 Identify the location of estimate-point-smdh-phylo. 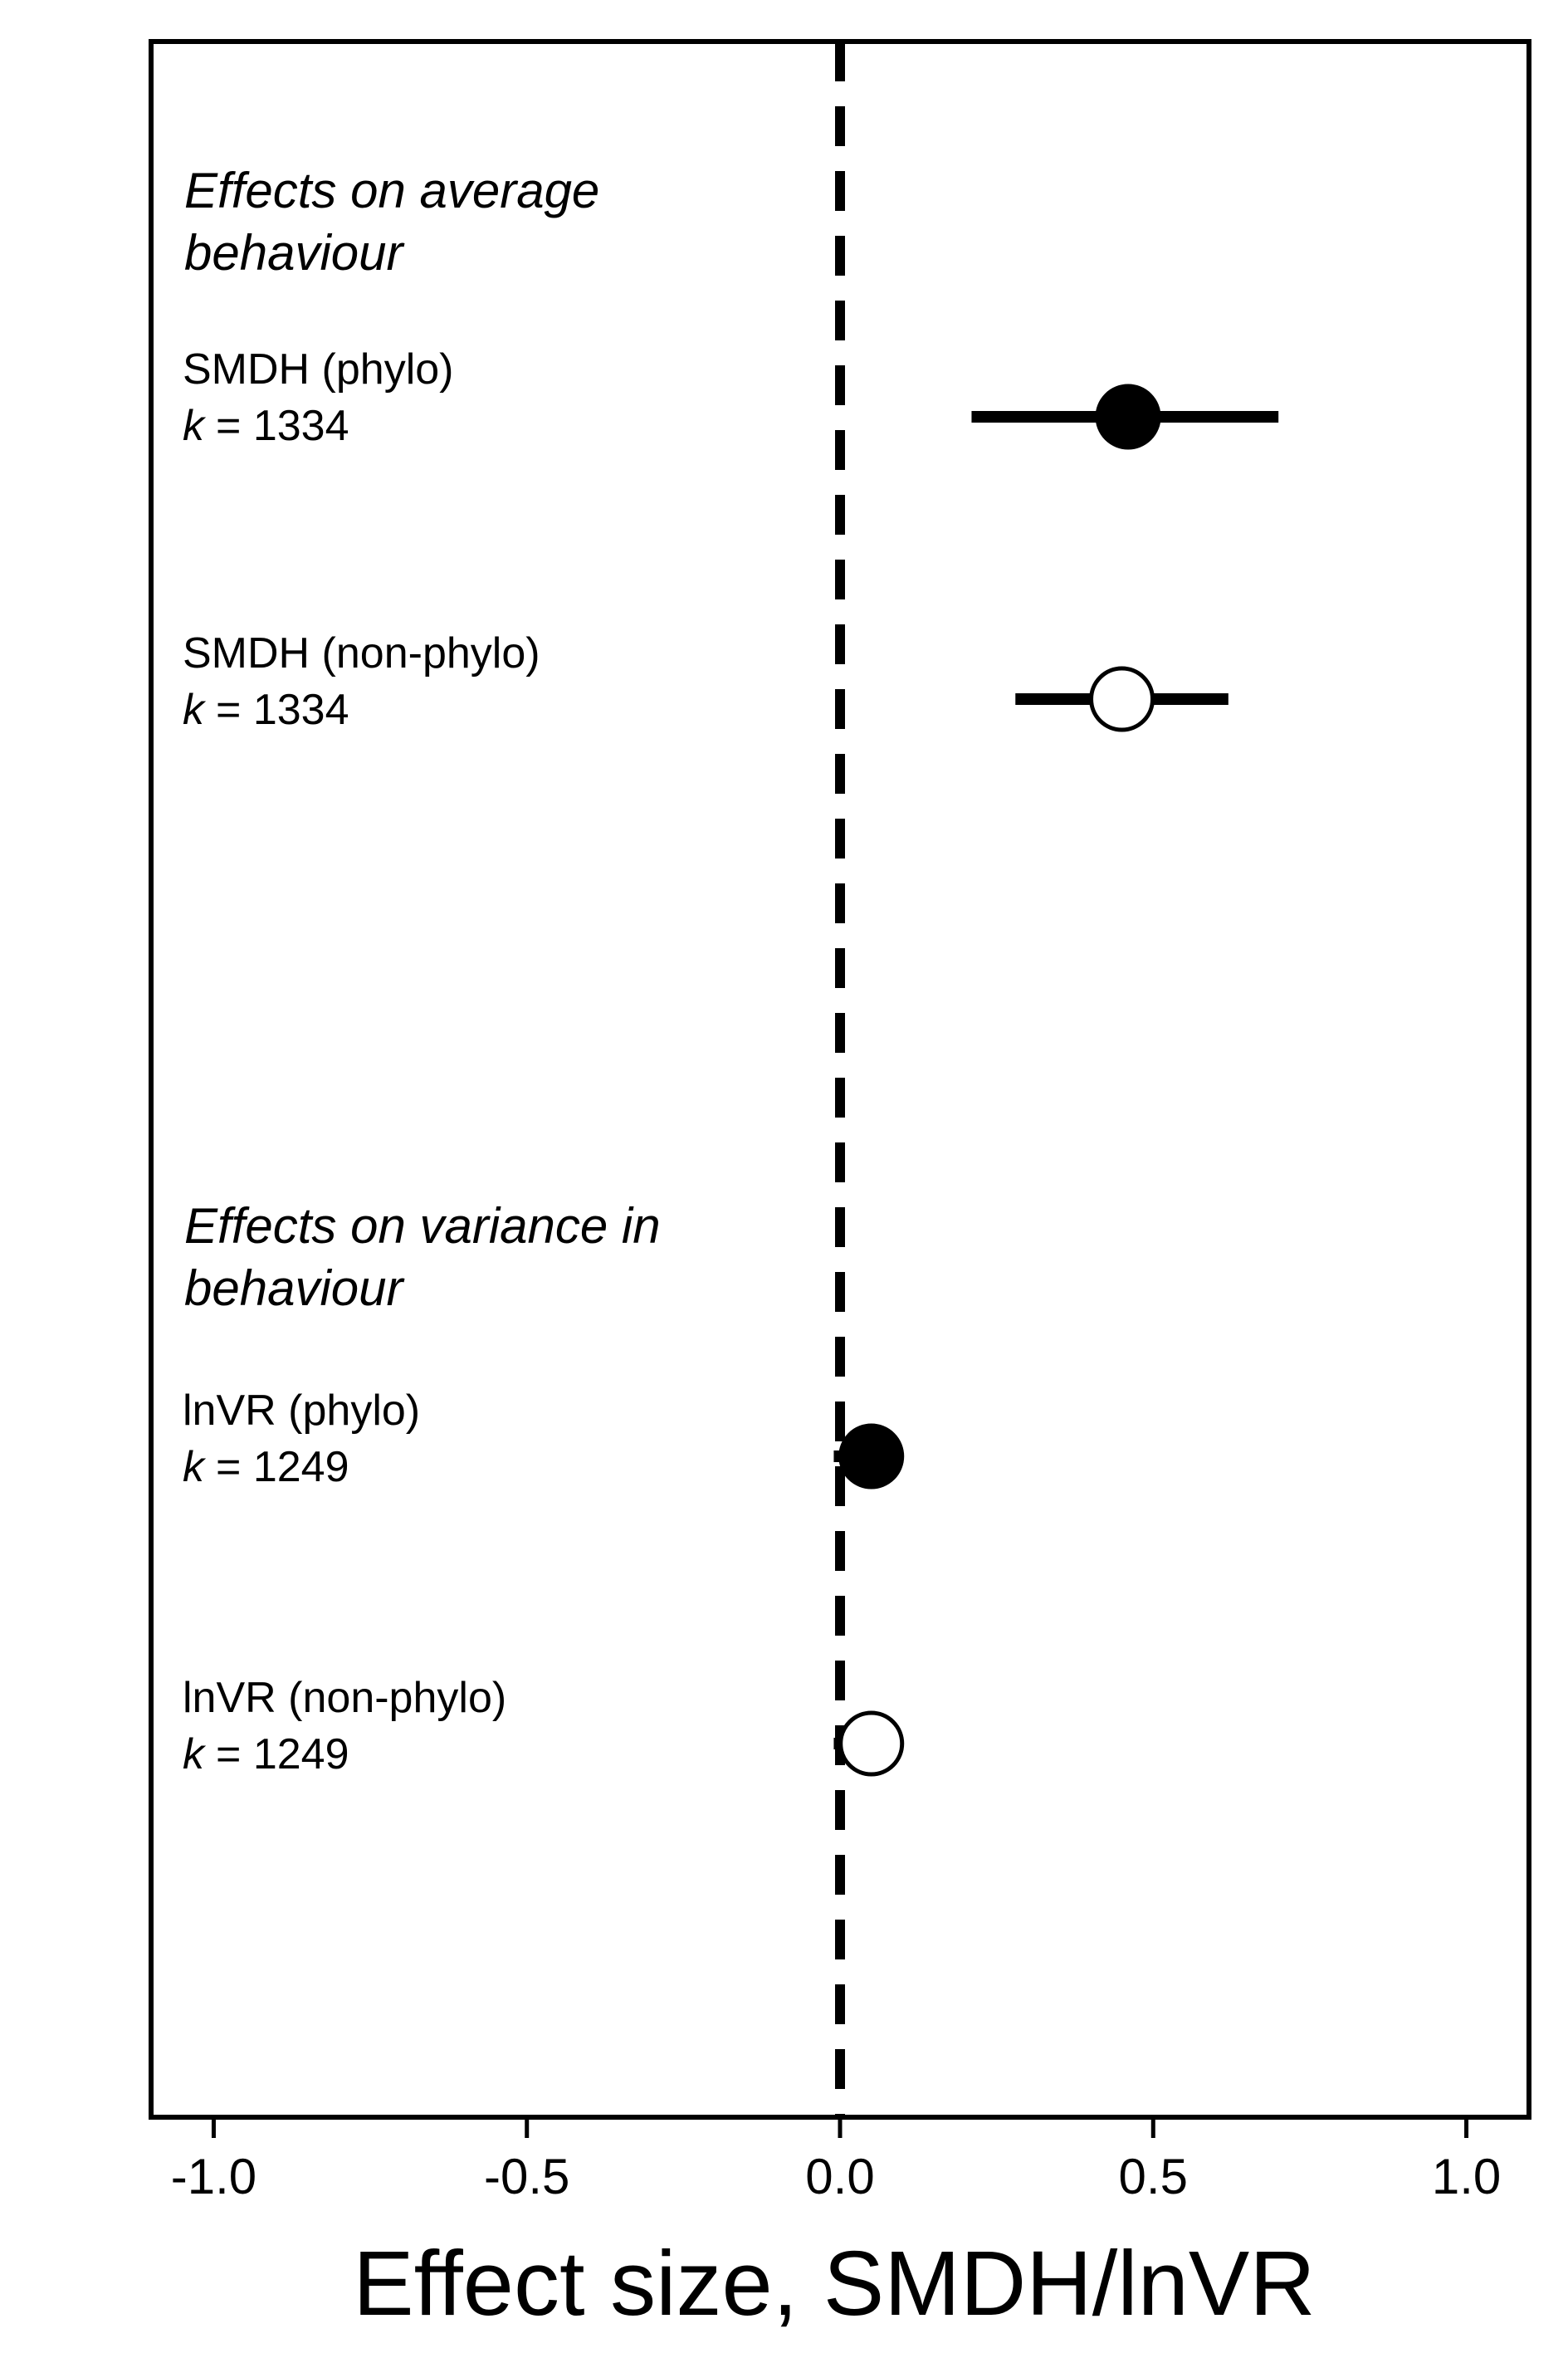
(1128, 417).